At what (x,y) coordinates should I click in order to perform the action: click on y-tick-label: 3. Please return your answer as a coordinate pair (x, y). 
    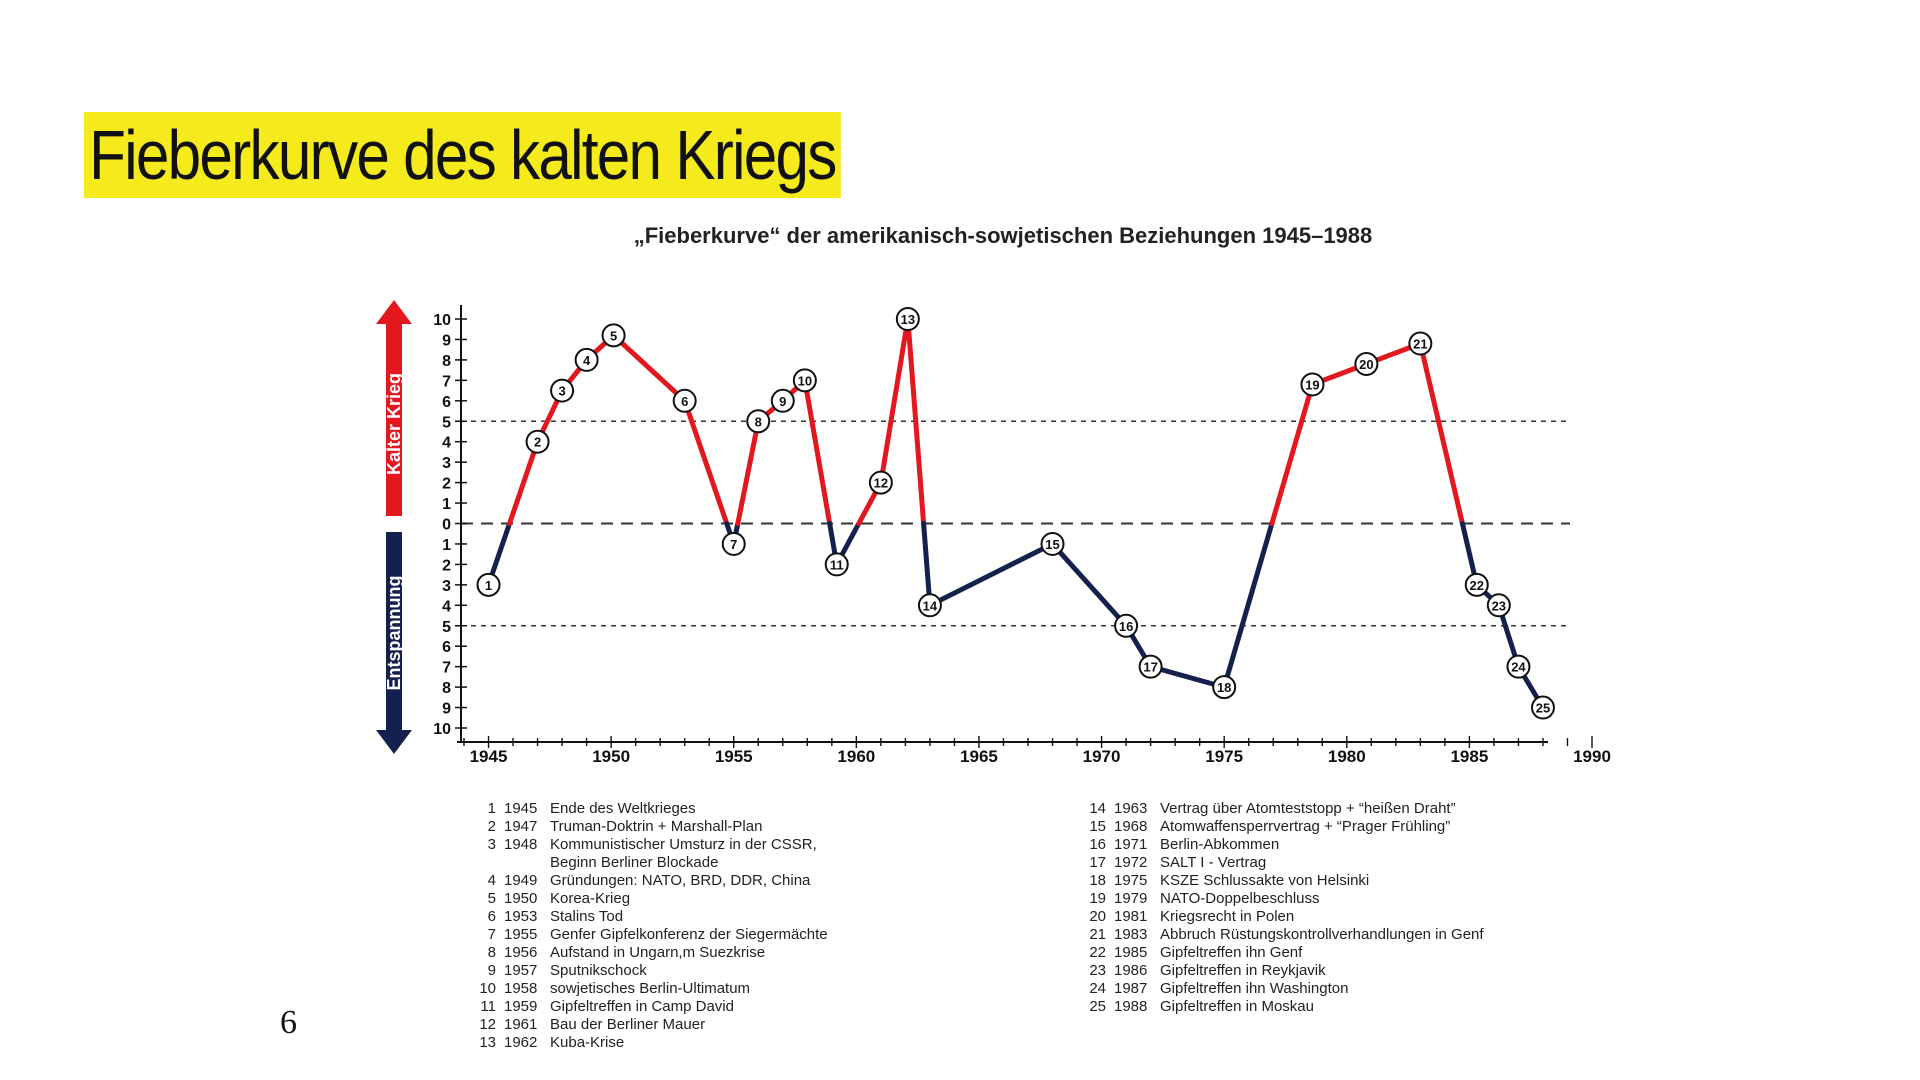
    Looking at the image, I should click on (446, 586).